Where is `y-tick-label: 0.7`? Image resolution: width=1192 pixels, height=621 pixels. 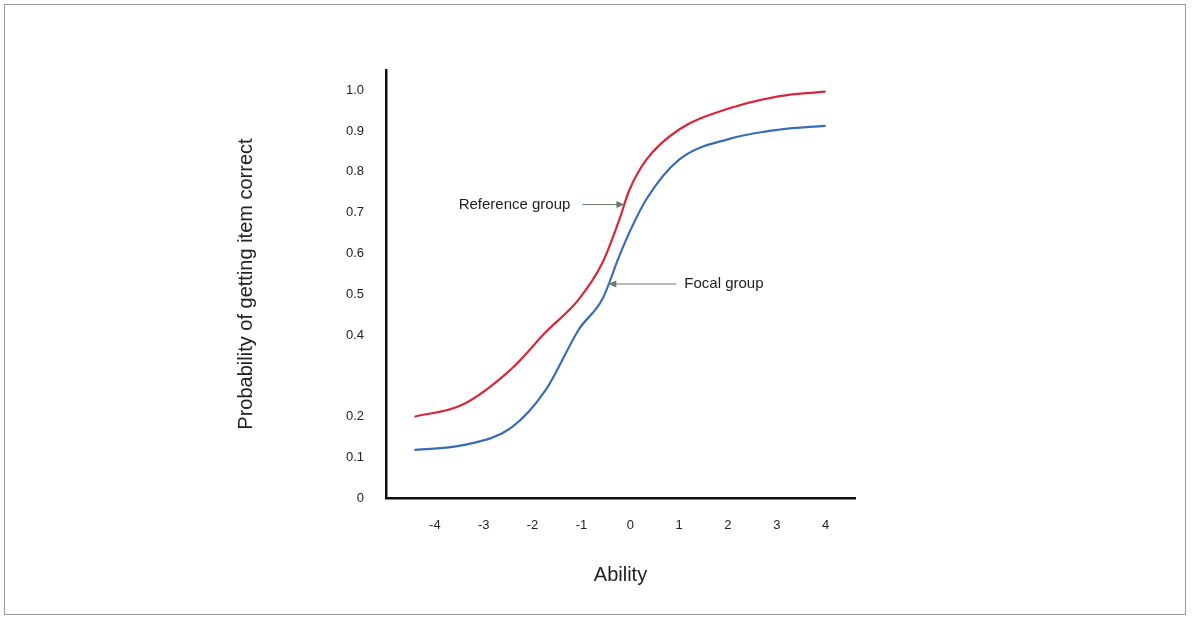 y-tick-label: 0.7 is located at coordinates (354, 212).